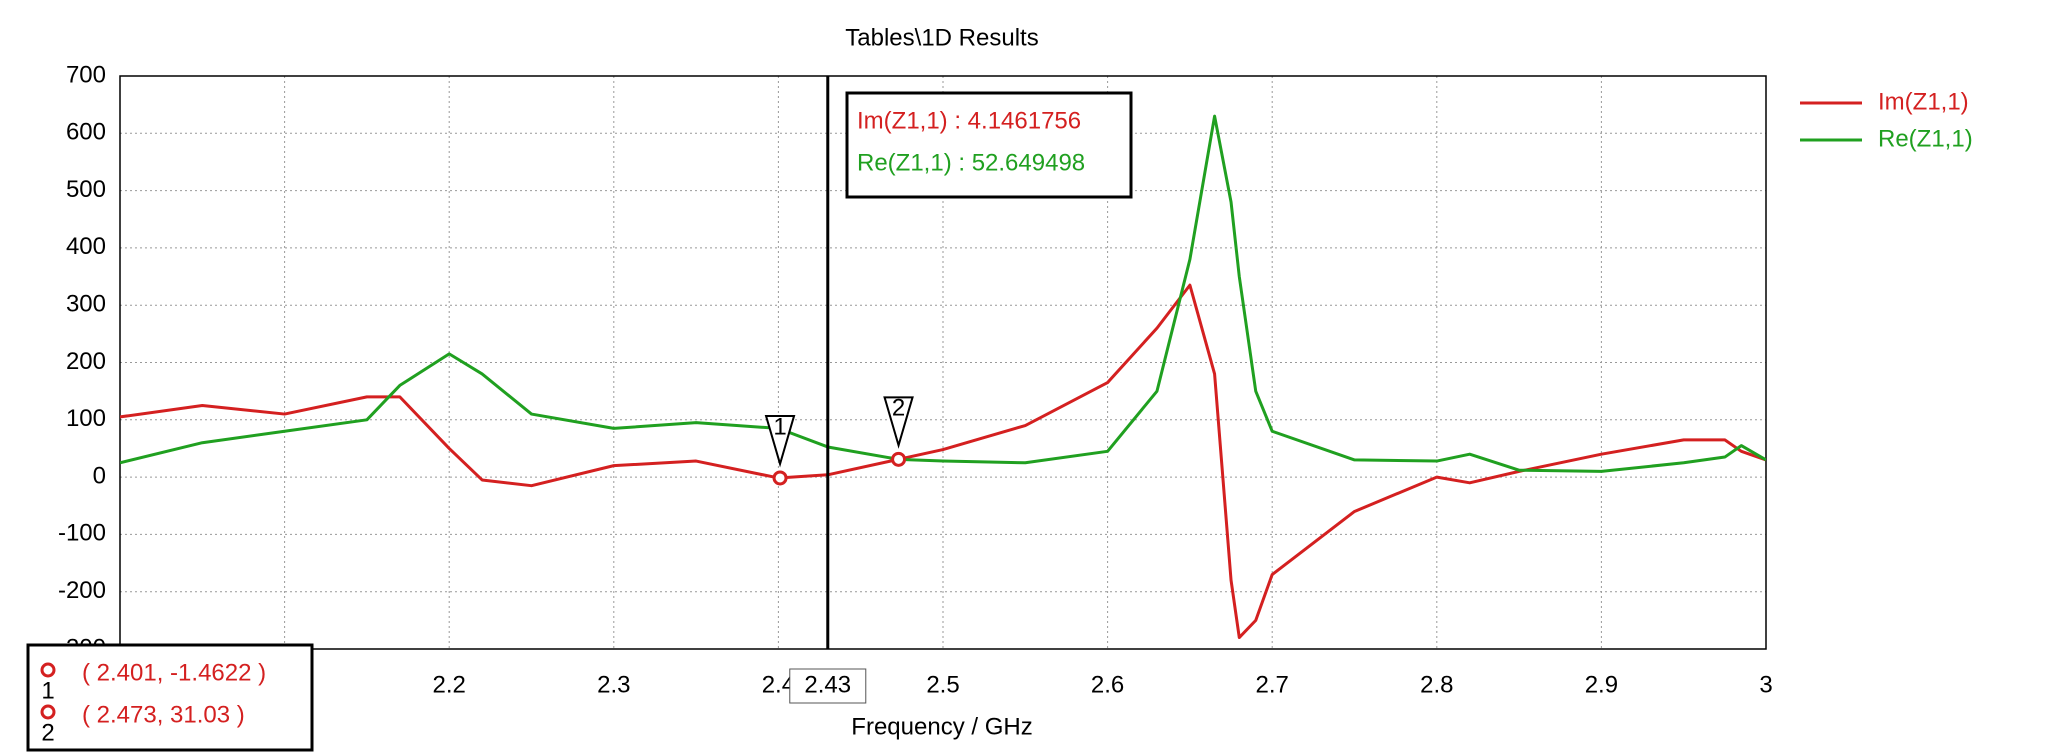  What do you see at coordinates (47, 690) in the screenshot?
I see `marker-index: 1` at bounding box center [47, 690].